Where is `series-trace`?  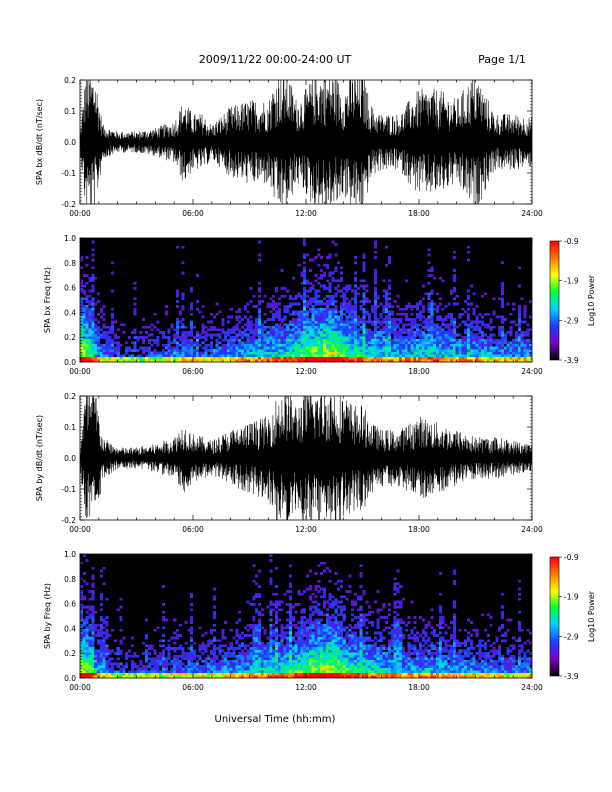
series-trace is located at coordinates (306, 142).